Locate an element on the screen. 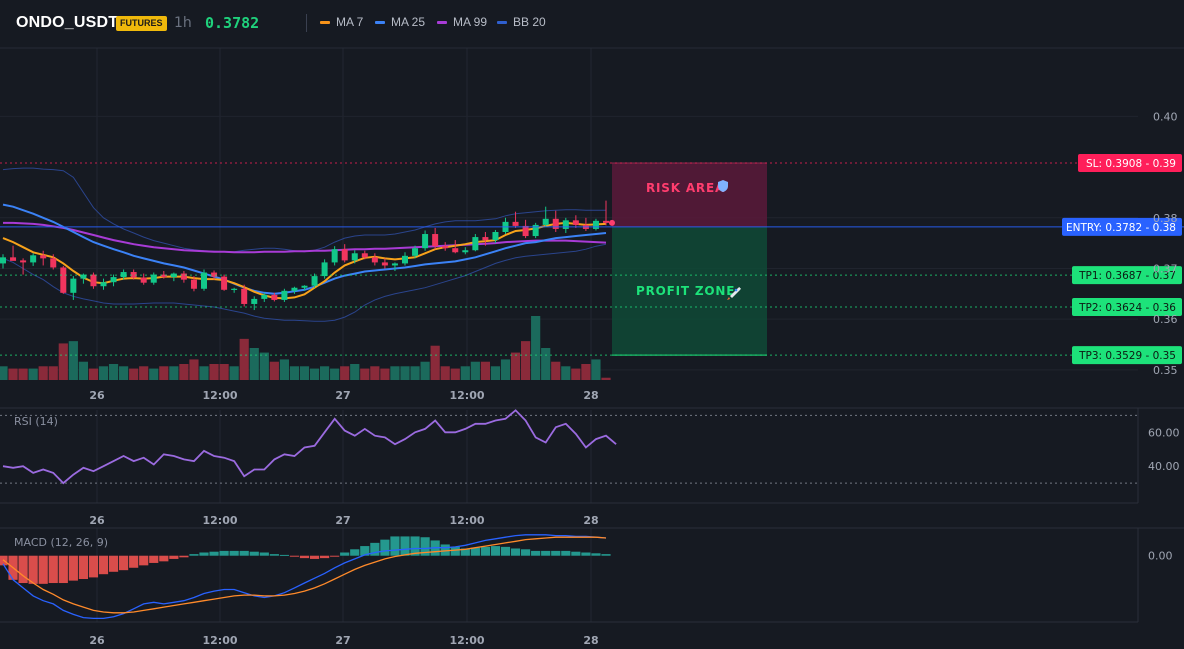 The height and width of the screenshot is (649, 1184). tp1-level-tag is located at coordinates (1127, 275).